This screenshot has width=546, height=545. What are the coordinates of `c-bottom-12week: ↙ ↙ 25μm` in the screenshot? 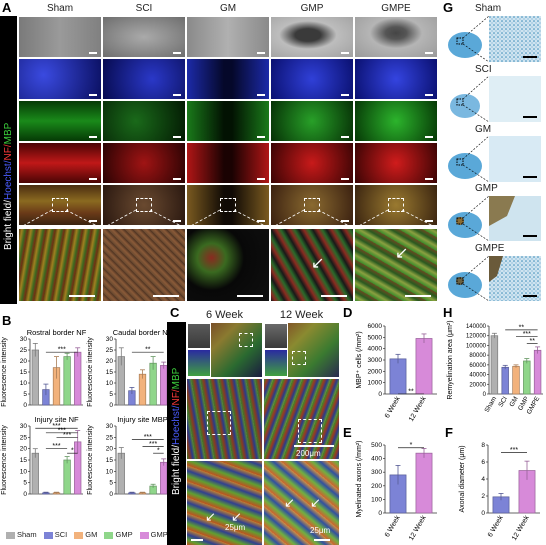 It's located at (301, 503).